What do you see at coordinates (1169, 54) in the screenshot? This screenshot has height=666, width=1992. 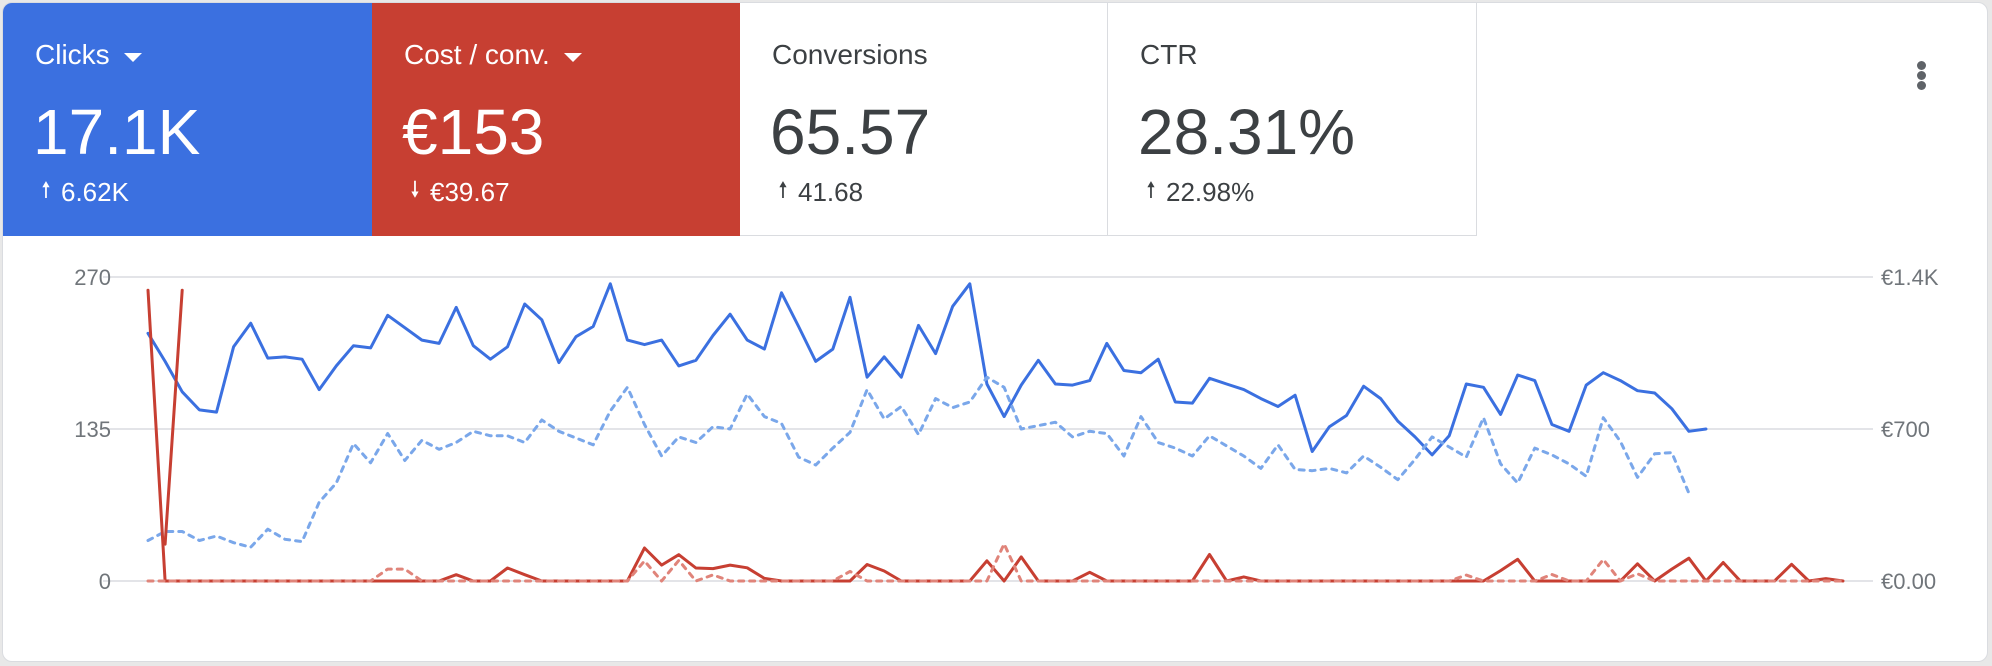 I see `scorecard-ctr-label: CTR` at bounding box center [1169, 54].